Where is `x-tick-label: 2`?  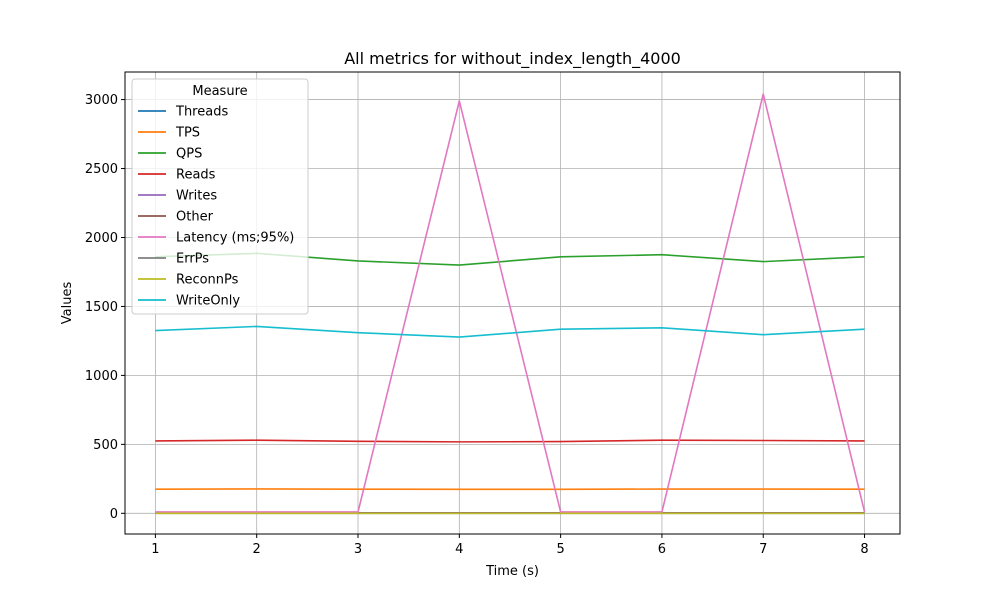
x-tick-label: 2 is located at coordinates (257, 549).